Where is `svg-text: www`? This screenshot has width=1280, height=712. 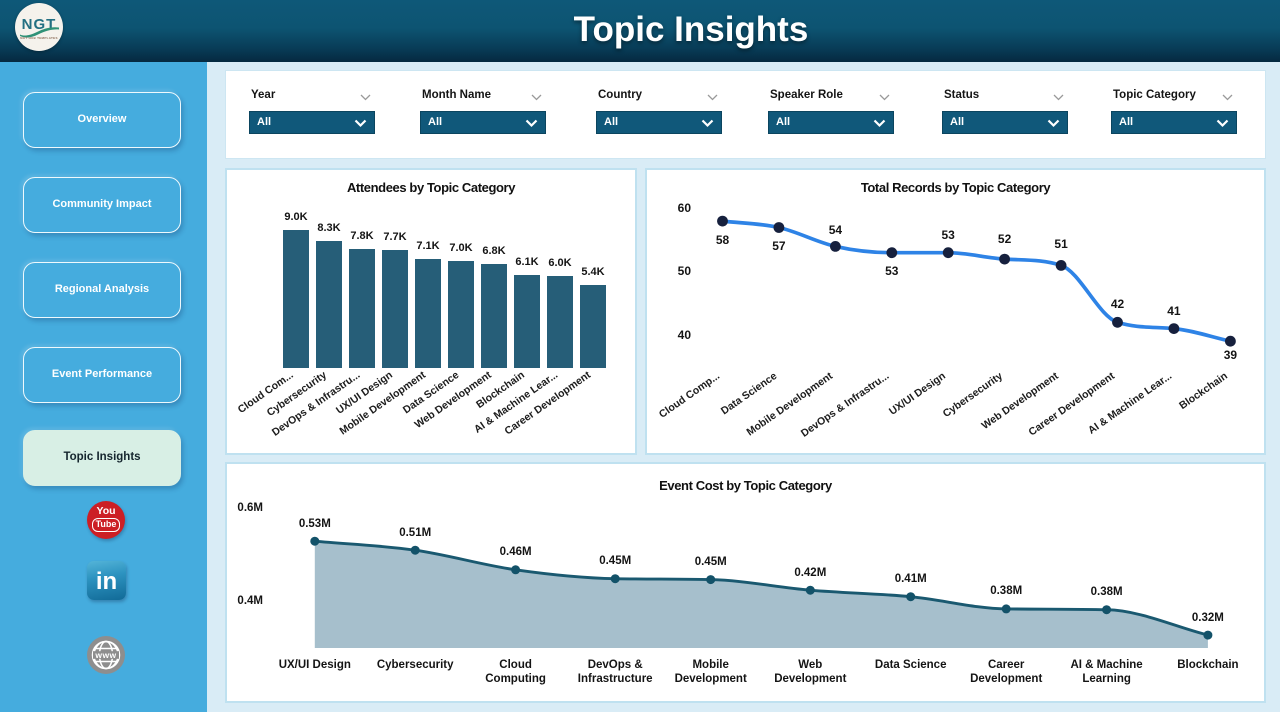 svg-text: www is located at coordinates (105, 655).